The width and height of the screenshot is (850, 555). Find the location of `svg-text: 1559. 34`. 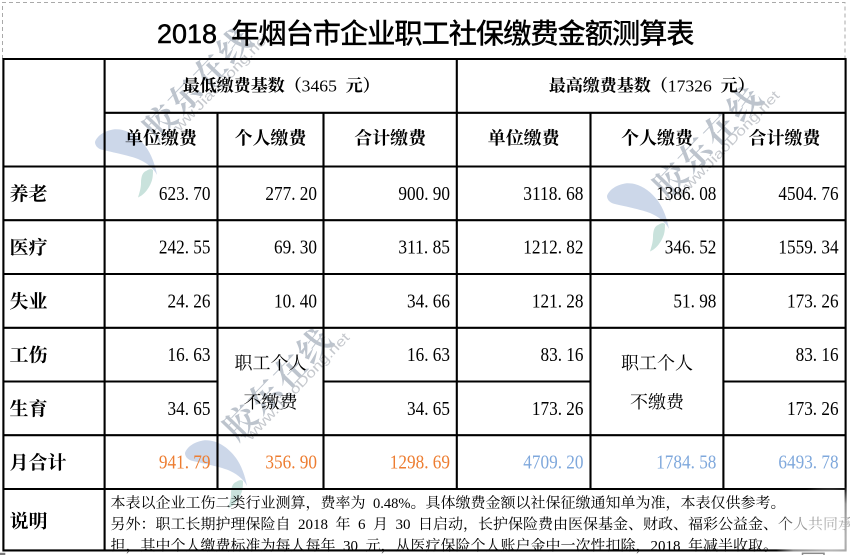

svg-text: 1559. 34 is located at coordinates (808, 248).